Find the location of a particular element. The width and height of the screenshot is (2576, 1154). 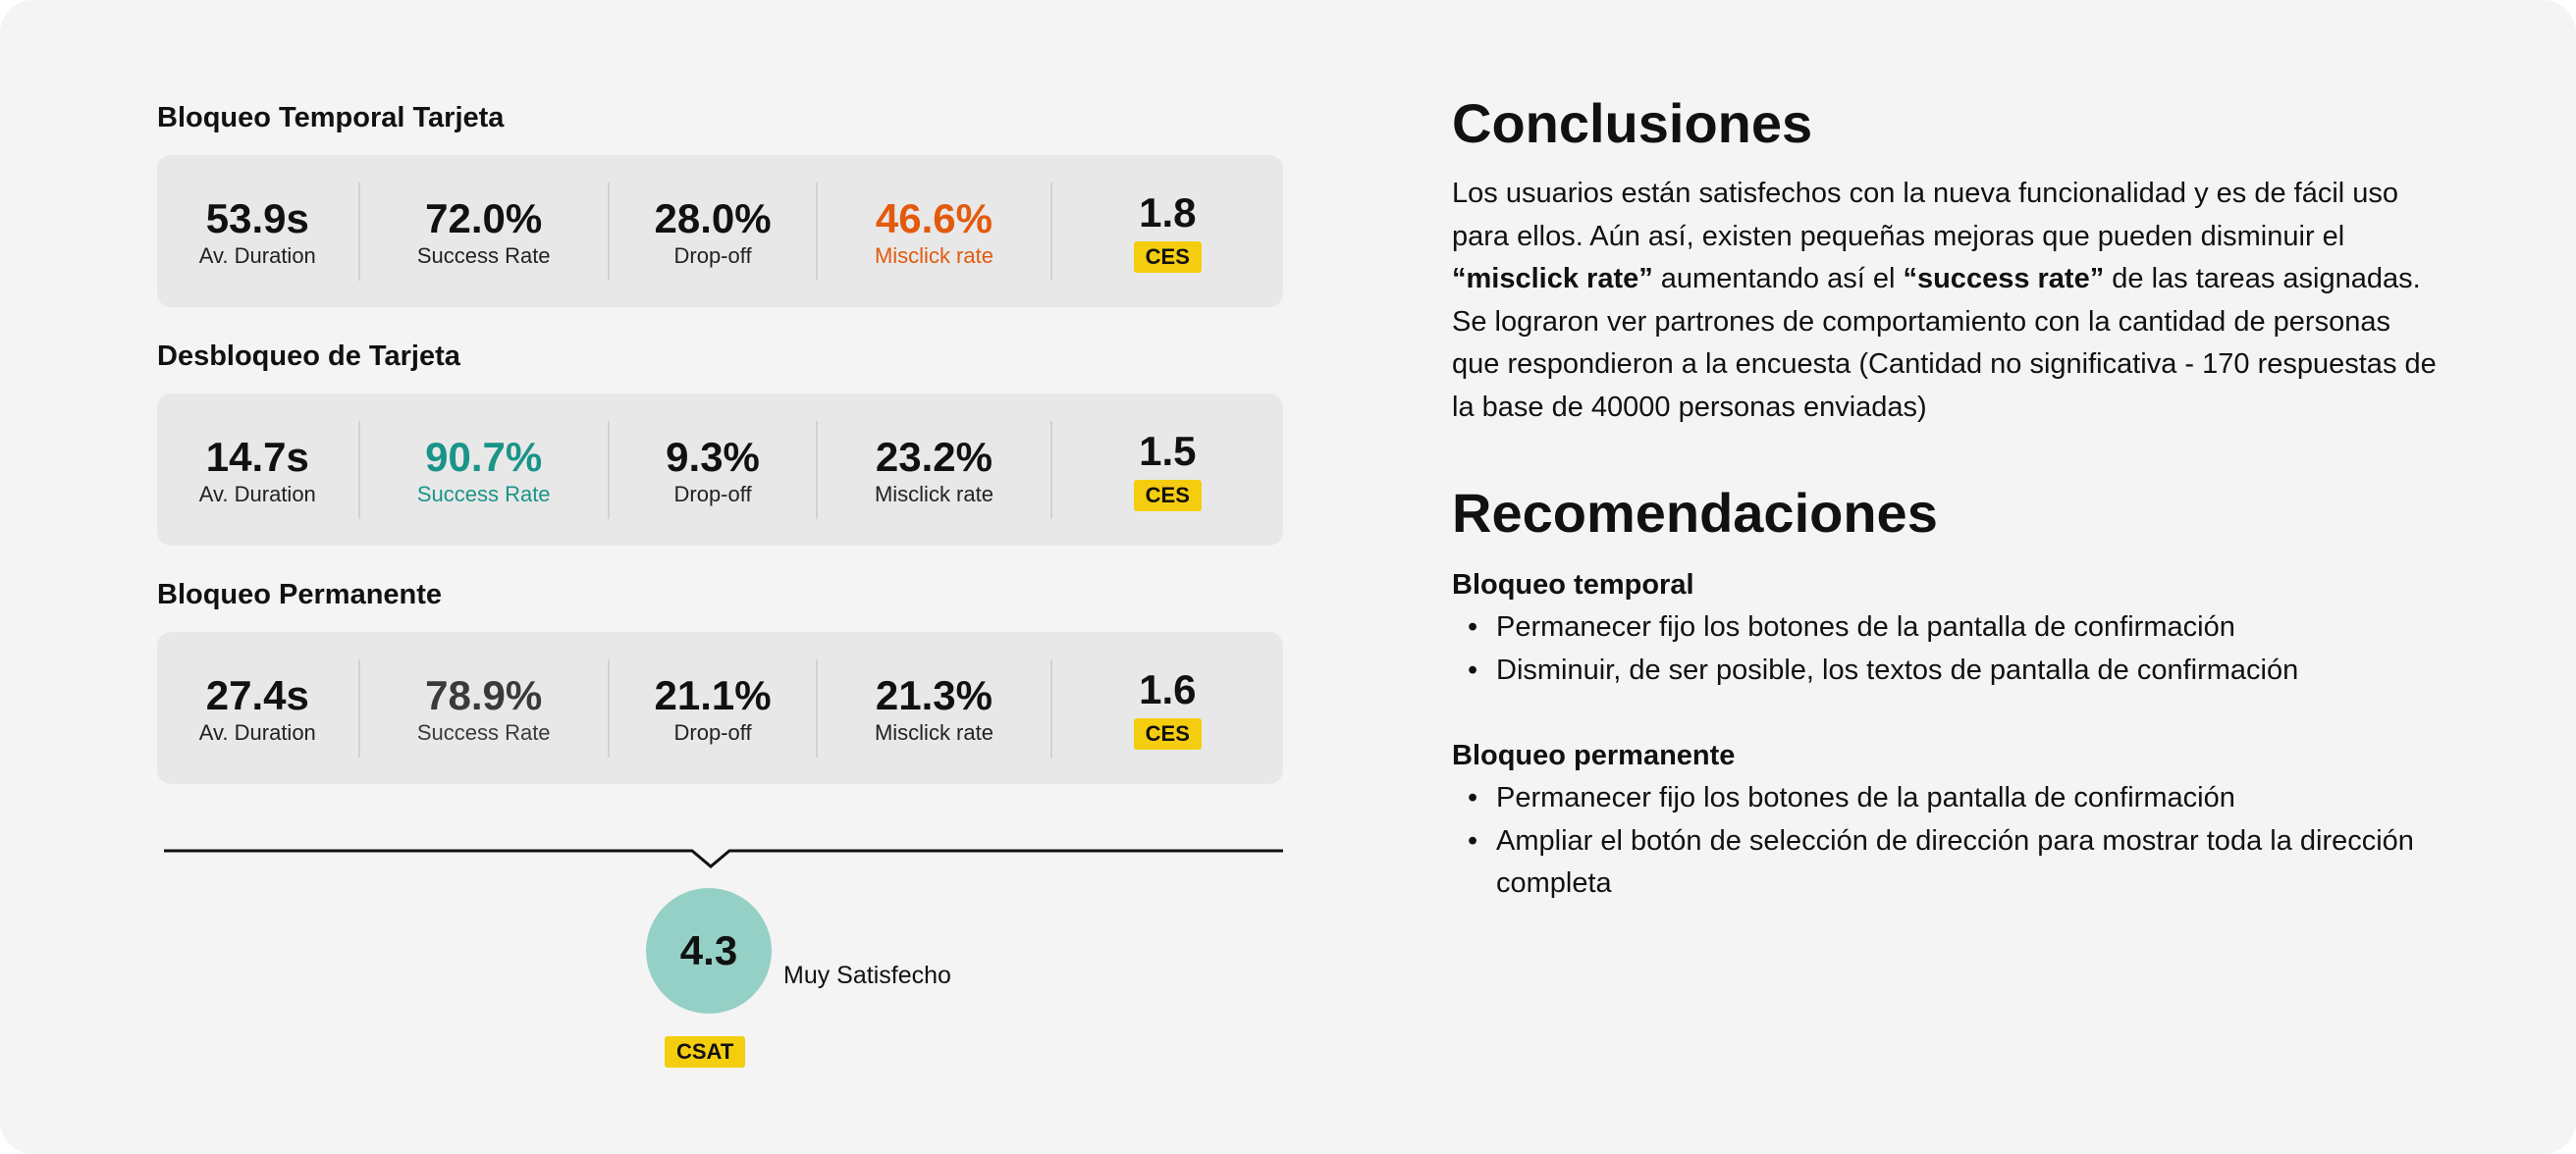

conclusions-bold-term: “misclick rate” is located at coordinates (1552, 279).